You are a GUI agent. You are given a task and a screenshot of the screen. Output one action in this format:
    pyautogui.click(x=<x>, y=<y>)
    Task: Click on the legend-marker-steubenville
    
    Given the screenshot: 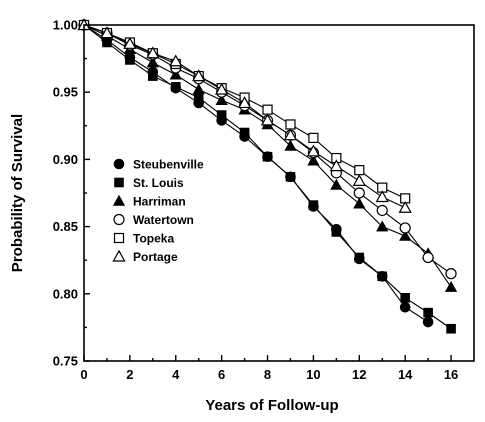 What is the action you would take?
    pyautogui.click(x=119, y=164)
    